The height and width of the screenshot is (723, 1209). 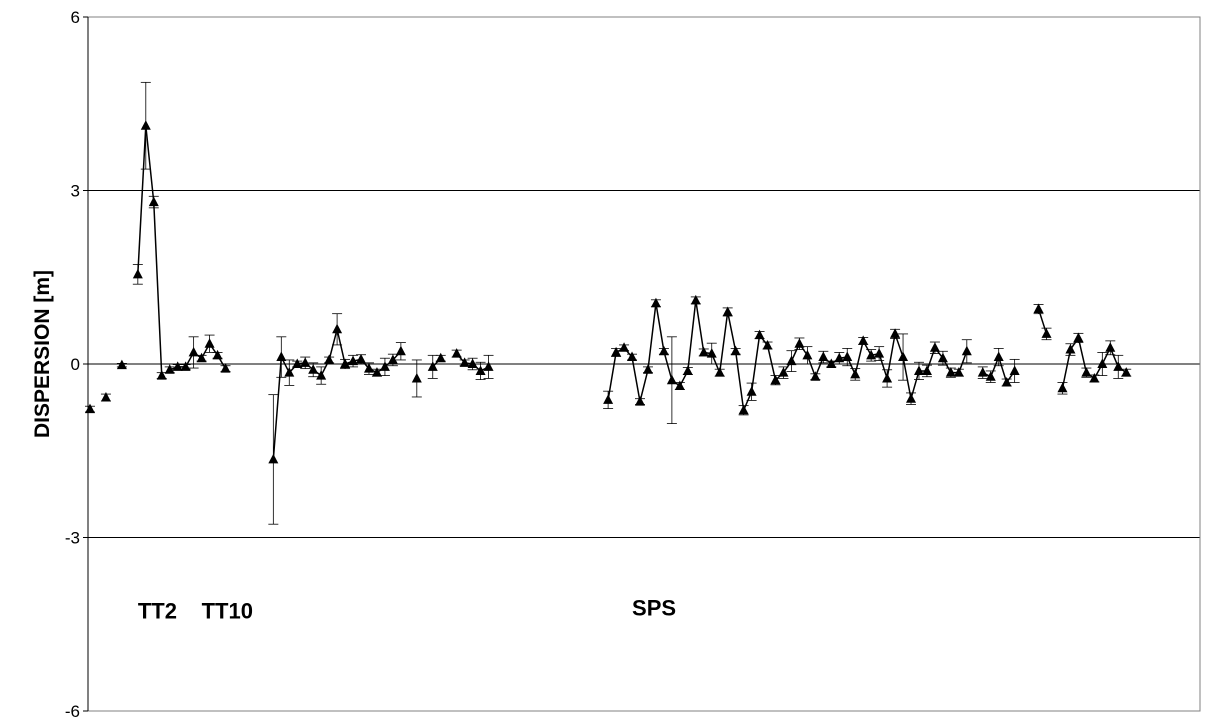 What do you see at coordinates (654, 608) in the screenshot?
I see `annotation-label: SPS` at bounding box center [654, 608].